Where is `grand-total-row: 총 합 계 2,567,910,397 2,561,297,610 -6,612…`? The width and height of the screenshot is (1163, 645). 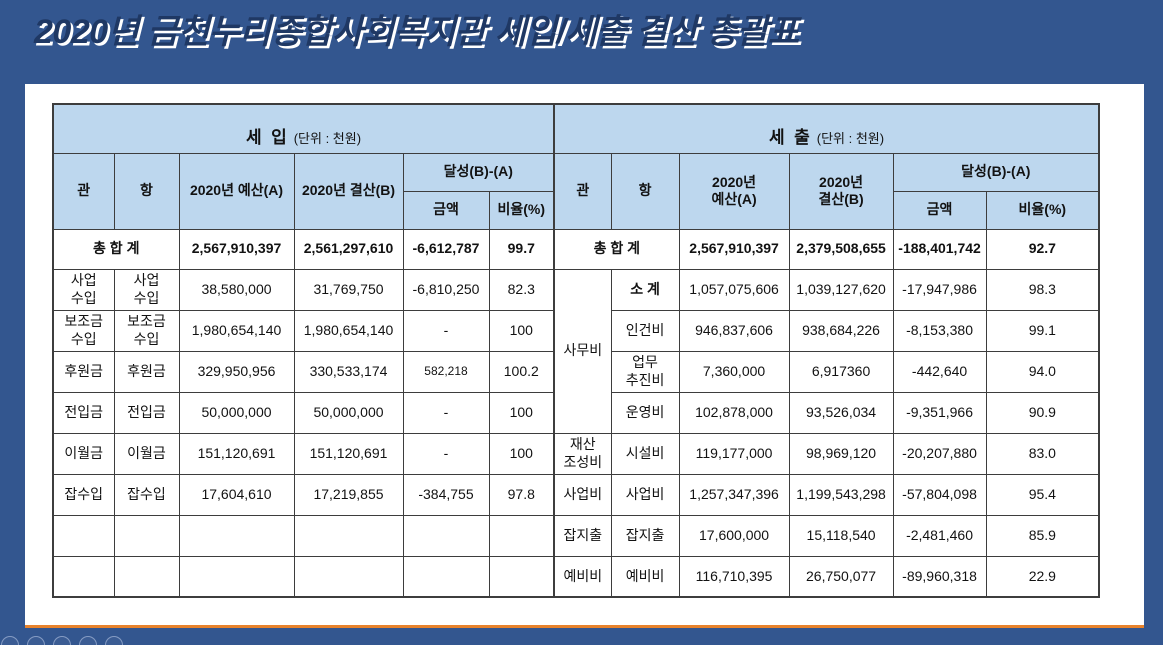 grand-total-row: 총 합 계 2,567,910,397 2,561,297,610 -6,612… is located at coordinates (576, 249).